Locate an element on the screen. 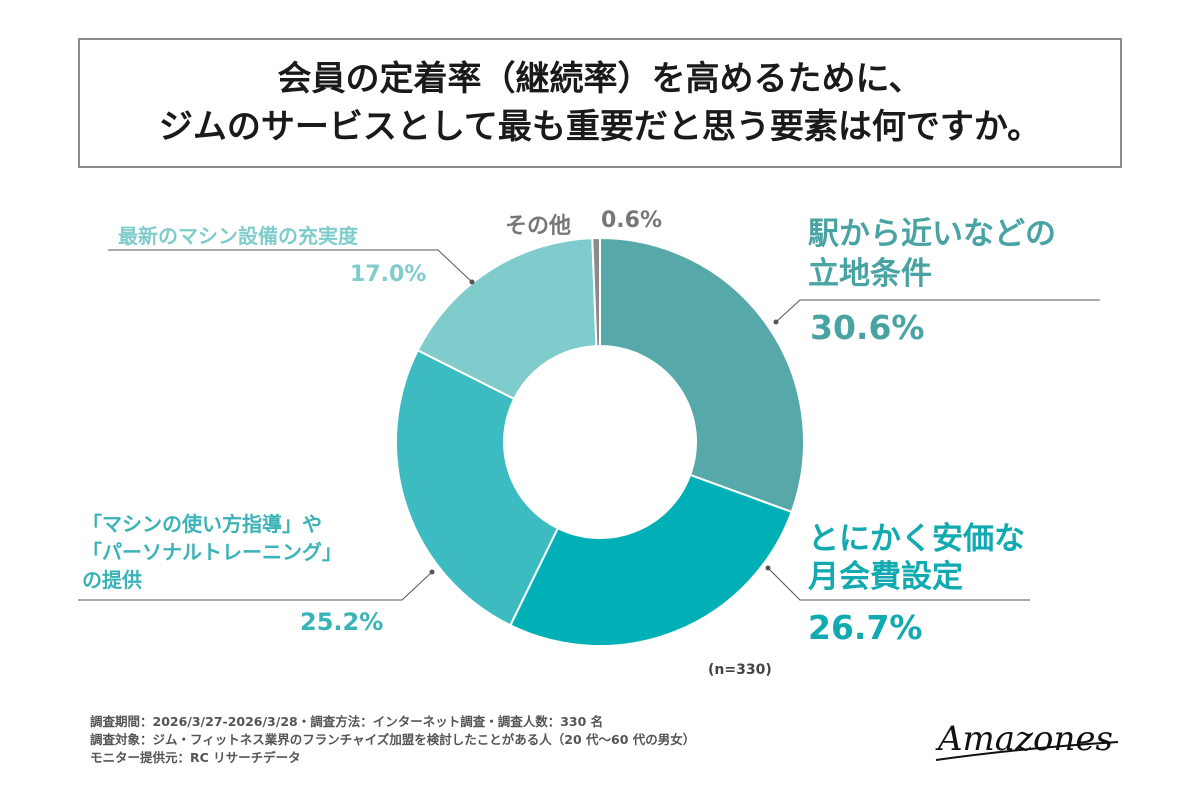  pct-price: 26.7% is located at coordinates (865, 627).